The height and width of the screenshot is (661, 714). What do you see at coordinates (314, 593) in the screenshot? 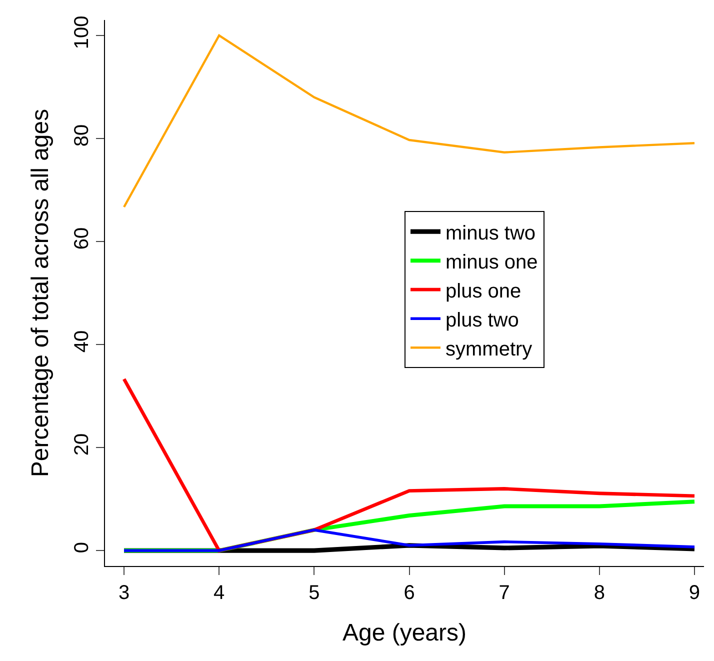
I see `x-tick-label: 5` at bounding box center [314, 593].